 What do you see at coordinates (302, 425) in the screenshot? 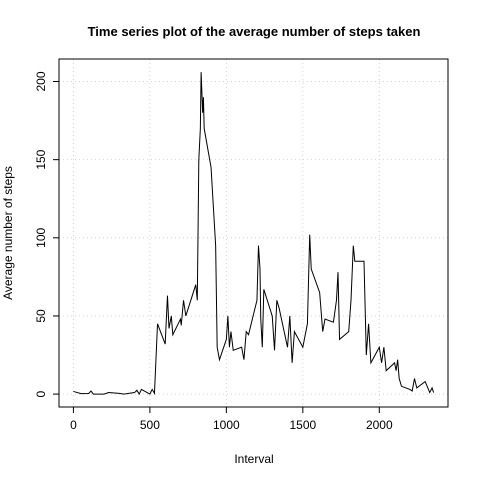
I see `x-tick-label: 1500` at bounding box center [302, 425].